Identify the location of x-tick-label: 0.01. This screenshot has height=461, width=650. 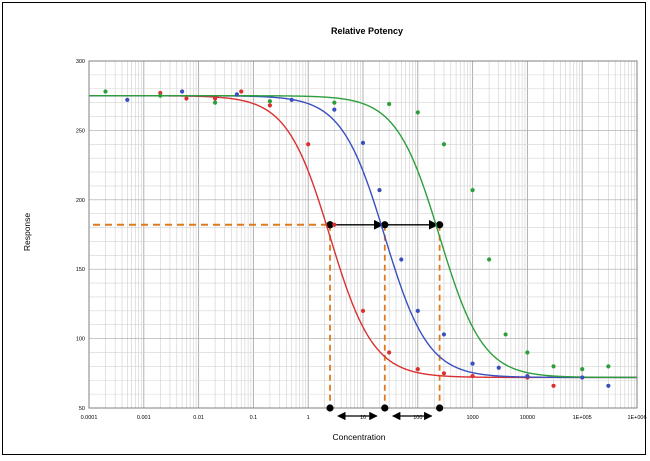
(198, 418).